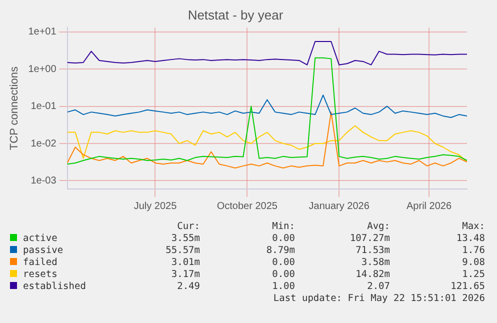 The image size is (497, 323). I want to click on x-tick-label: July 2025, so click(156, 206).